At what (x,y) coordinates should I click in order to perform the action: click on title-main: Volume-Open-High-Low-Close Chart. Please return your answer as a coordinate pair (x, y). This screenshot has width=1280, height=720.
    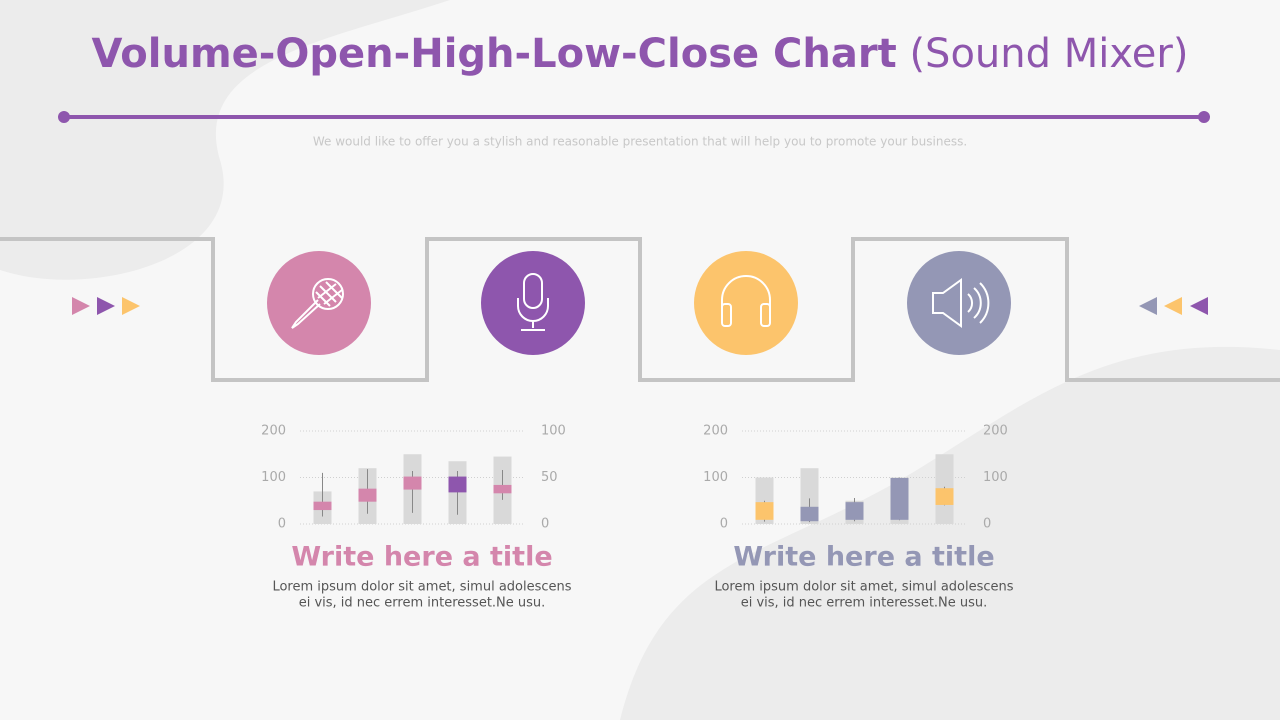
    Looking at the image, I should click on (494, 54).